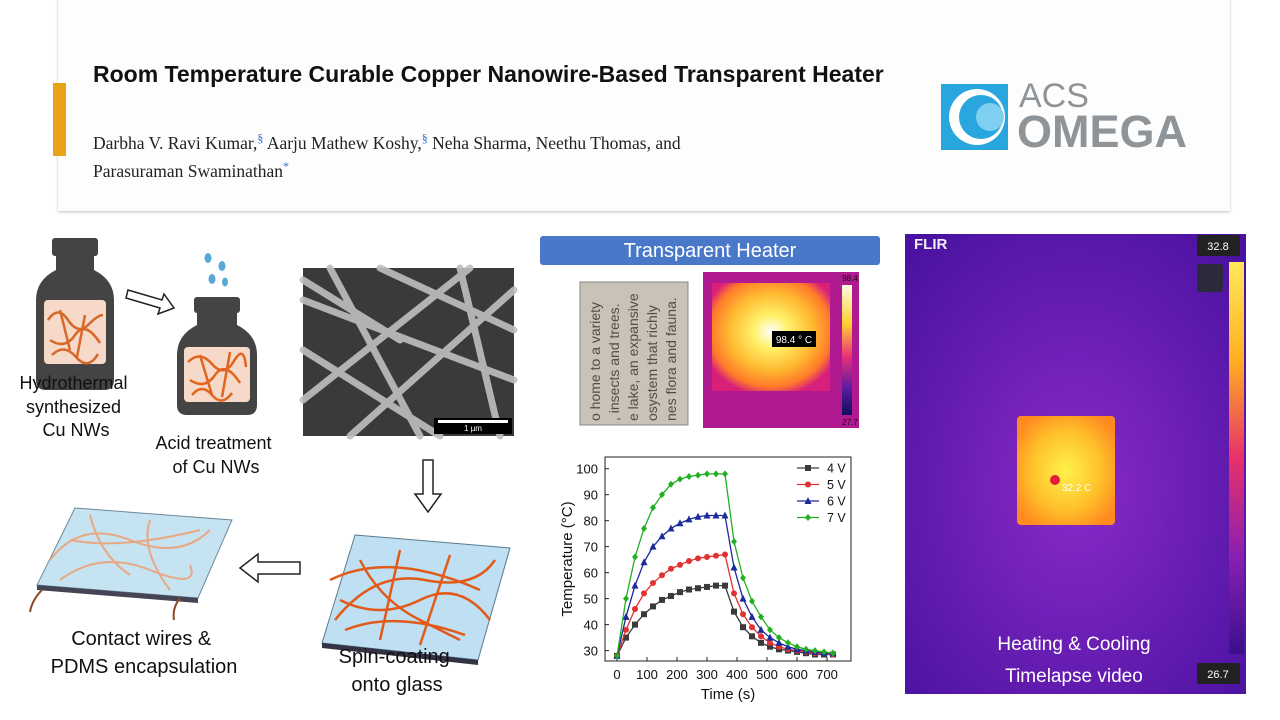 This screenshot has width=1280, height=720. I want to click on spot-marker, so click(1055, 480).